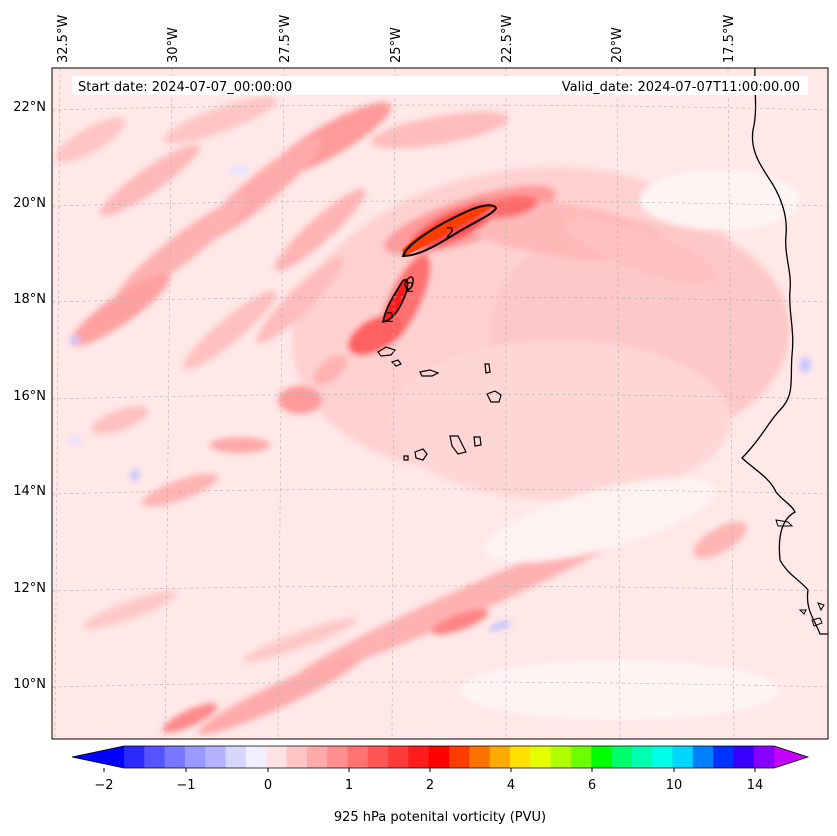  What do you see at coordinates (755, 785) in the screenshot?
I see `cbar-tick-label: 14` at bounding box center [755, 785].